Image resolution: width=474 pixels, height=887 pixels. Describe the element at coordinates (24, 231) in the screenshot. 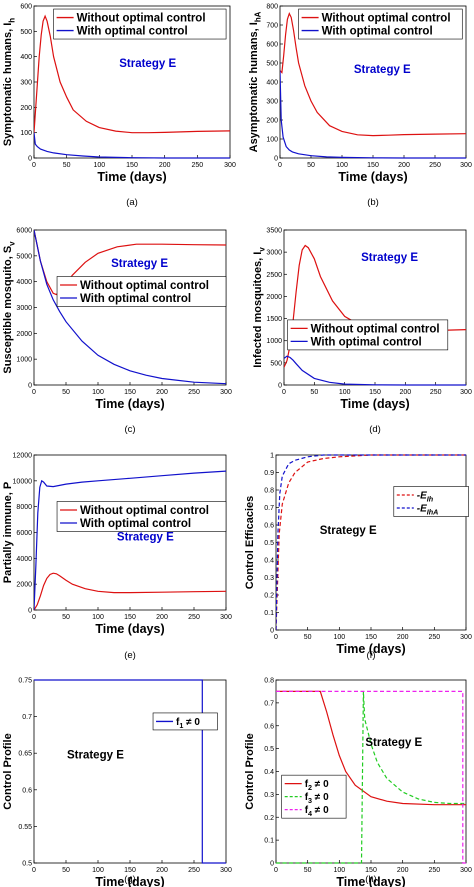

I see `y-tick-label: 6000` at that location.